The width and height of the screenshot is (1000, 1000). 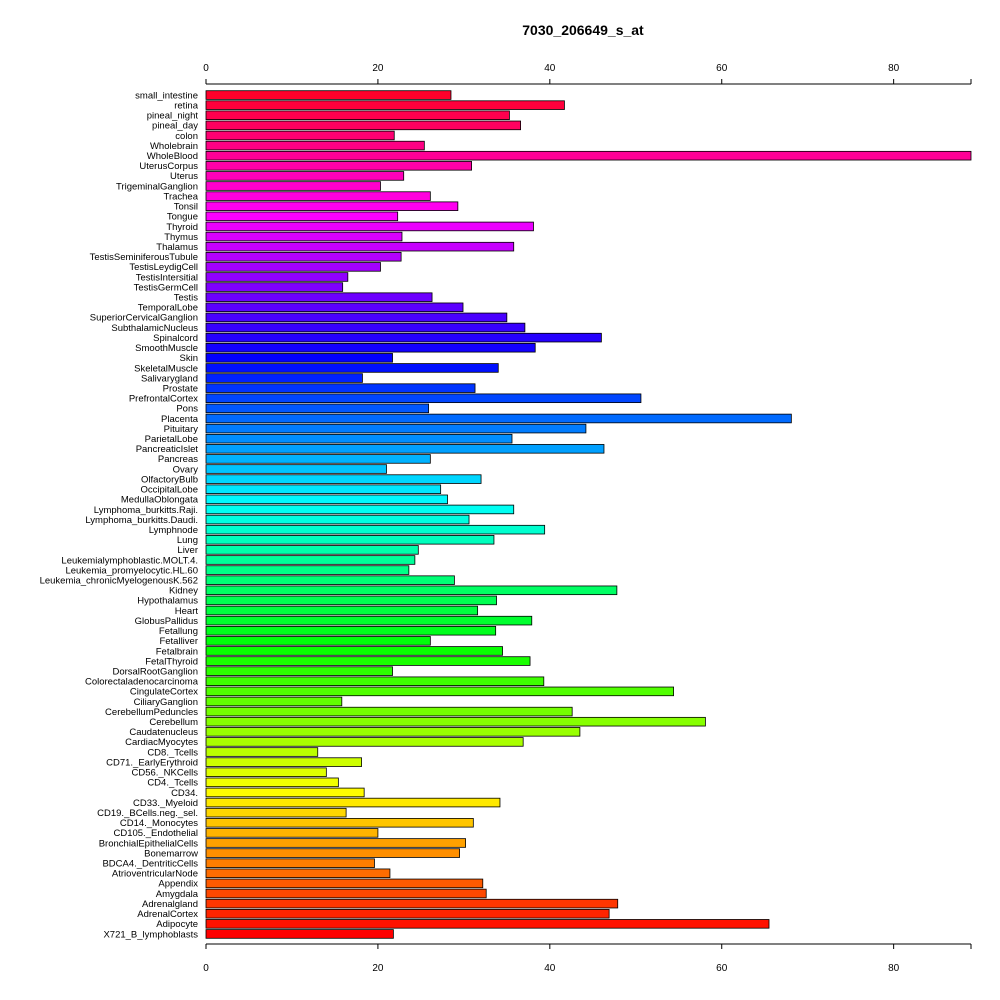 I want to click on category-label: CardiacMyocytes, so click(x=161, y=742).